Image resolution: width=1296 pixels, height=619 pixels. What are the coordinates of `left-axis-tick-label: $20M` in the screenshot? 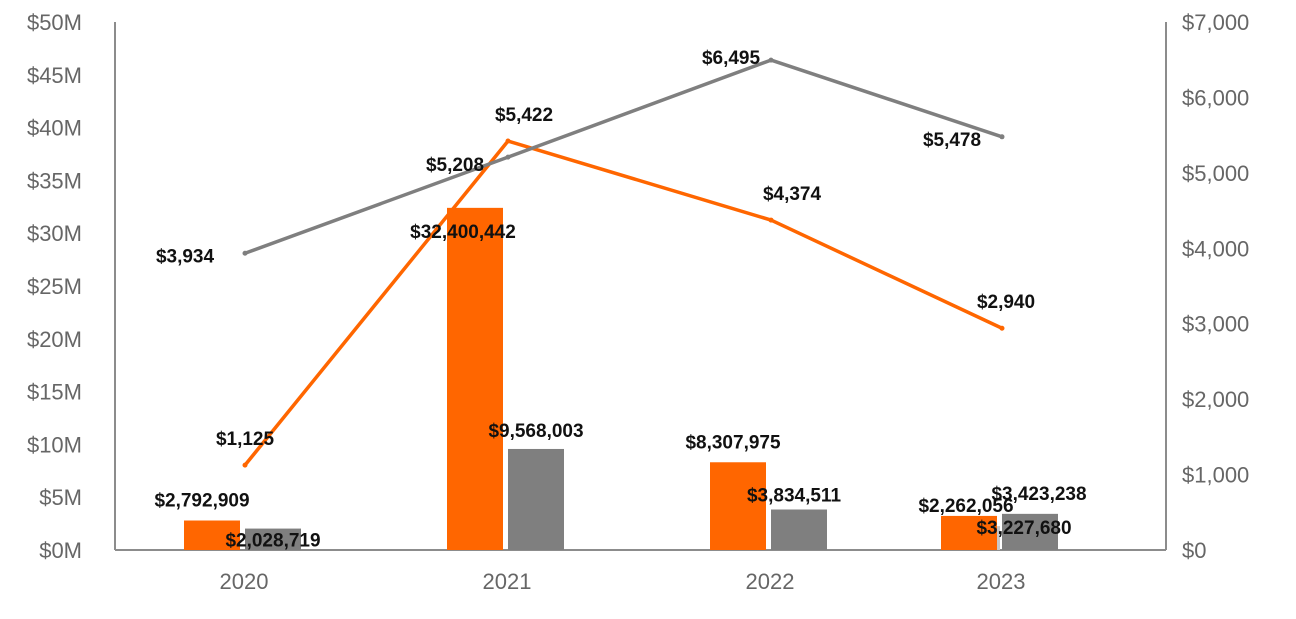 It's located at (54, 339).